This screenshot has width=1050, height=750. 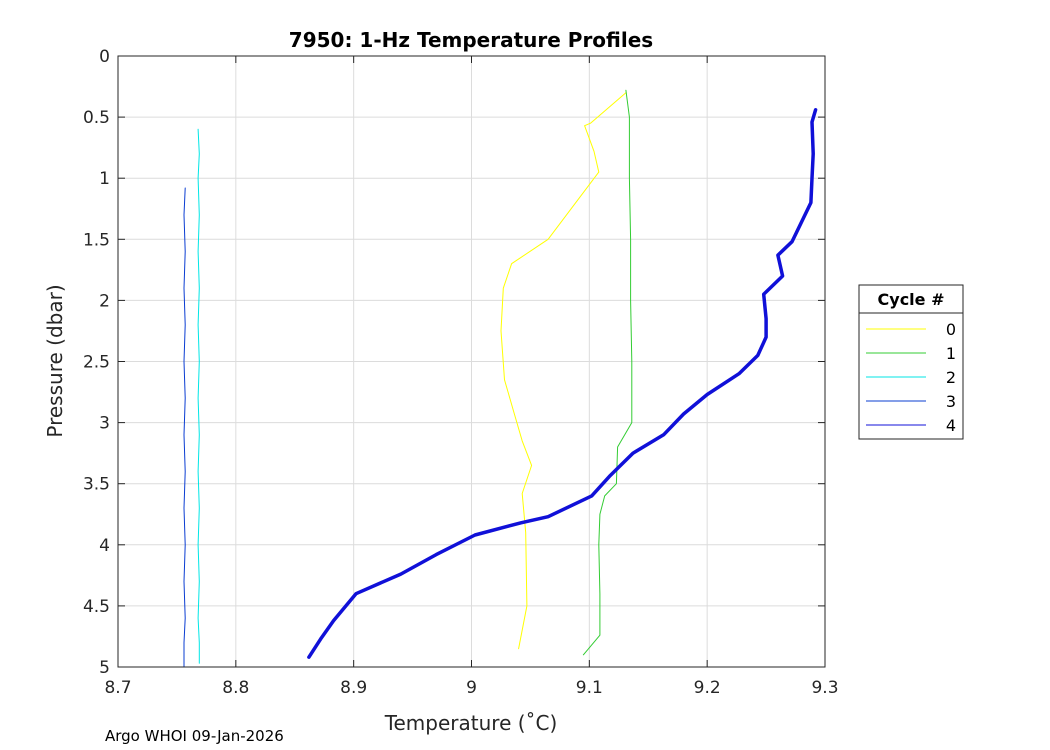 I want to click on legend-label-cycle-3: 3, so click(x=951, y=401).